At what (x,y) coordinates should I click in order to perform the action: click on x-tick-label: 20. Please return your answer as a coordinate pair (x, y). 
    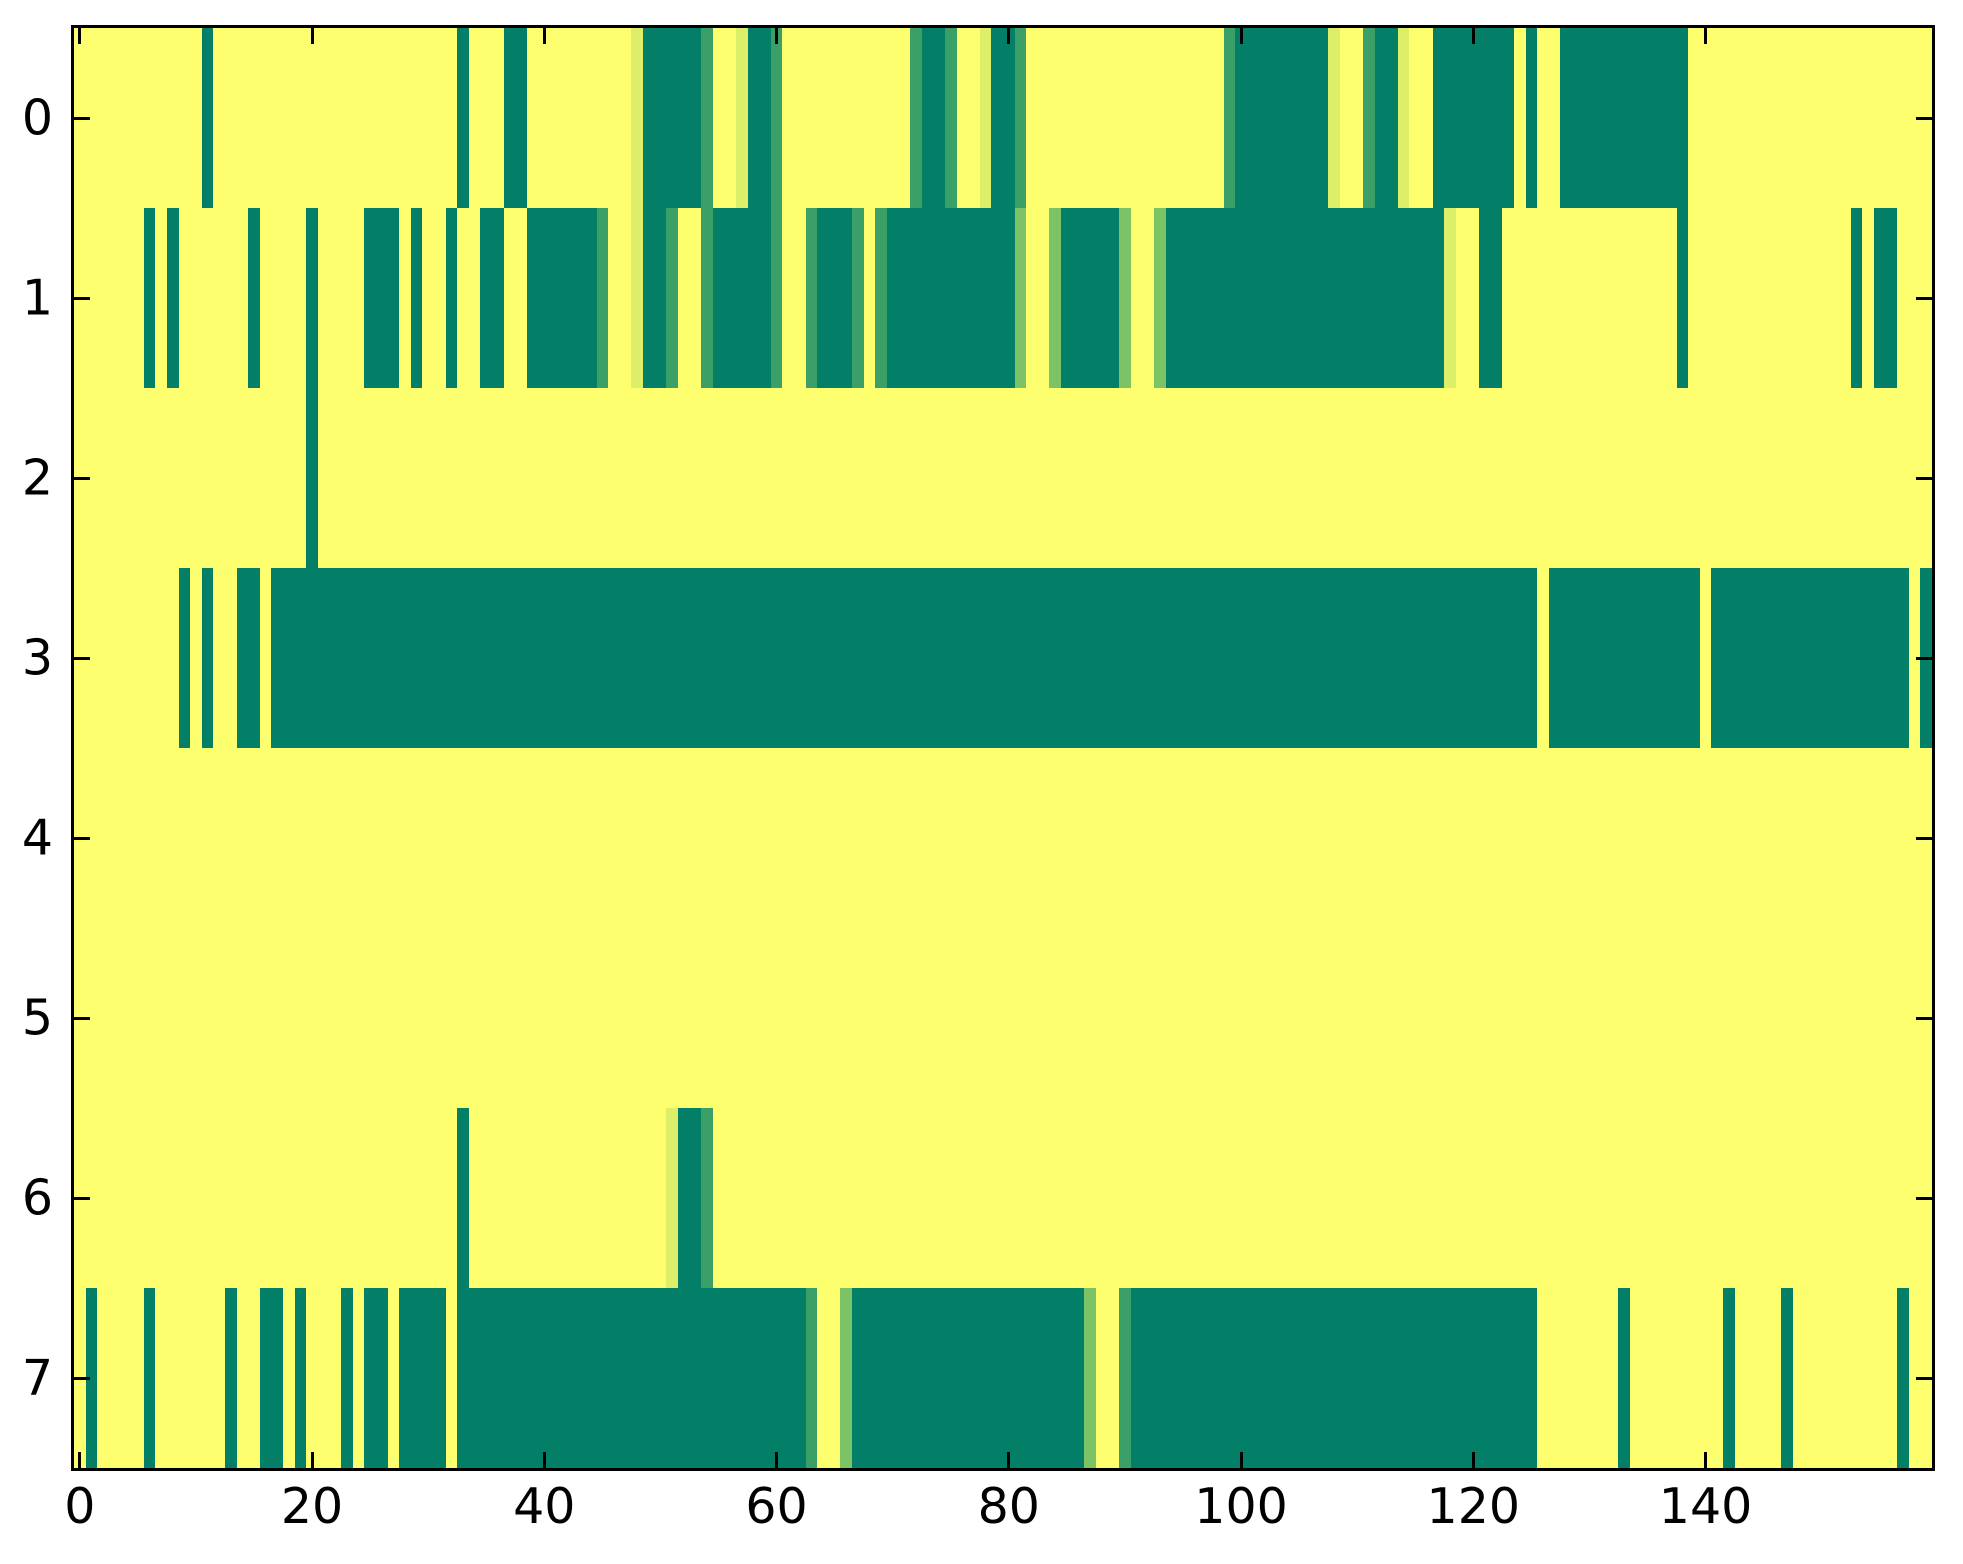
    Looking at the image, I should click on (312, 1506).